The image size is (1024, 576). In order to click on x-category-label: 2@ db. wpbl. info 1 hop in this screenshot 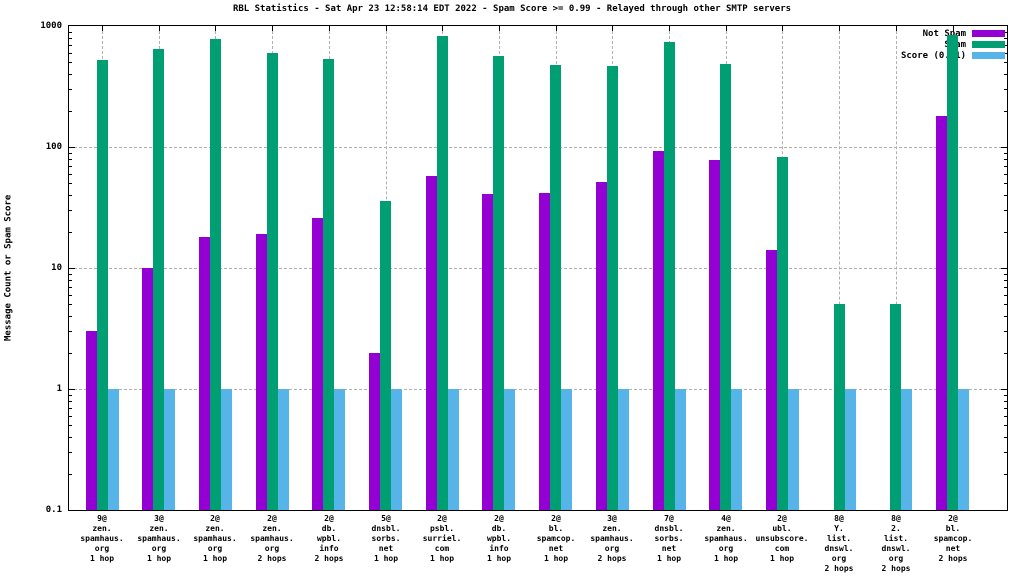, I will do `click(499, 539)`.